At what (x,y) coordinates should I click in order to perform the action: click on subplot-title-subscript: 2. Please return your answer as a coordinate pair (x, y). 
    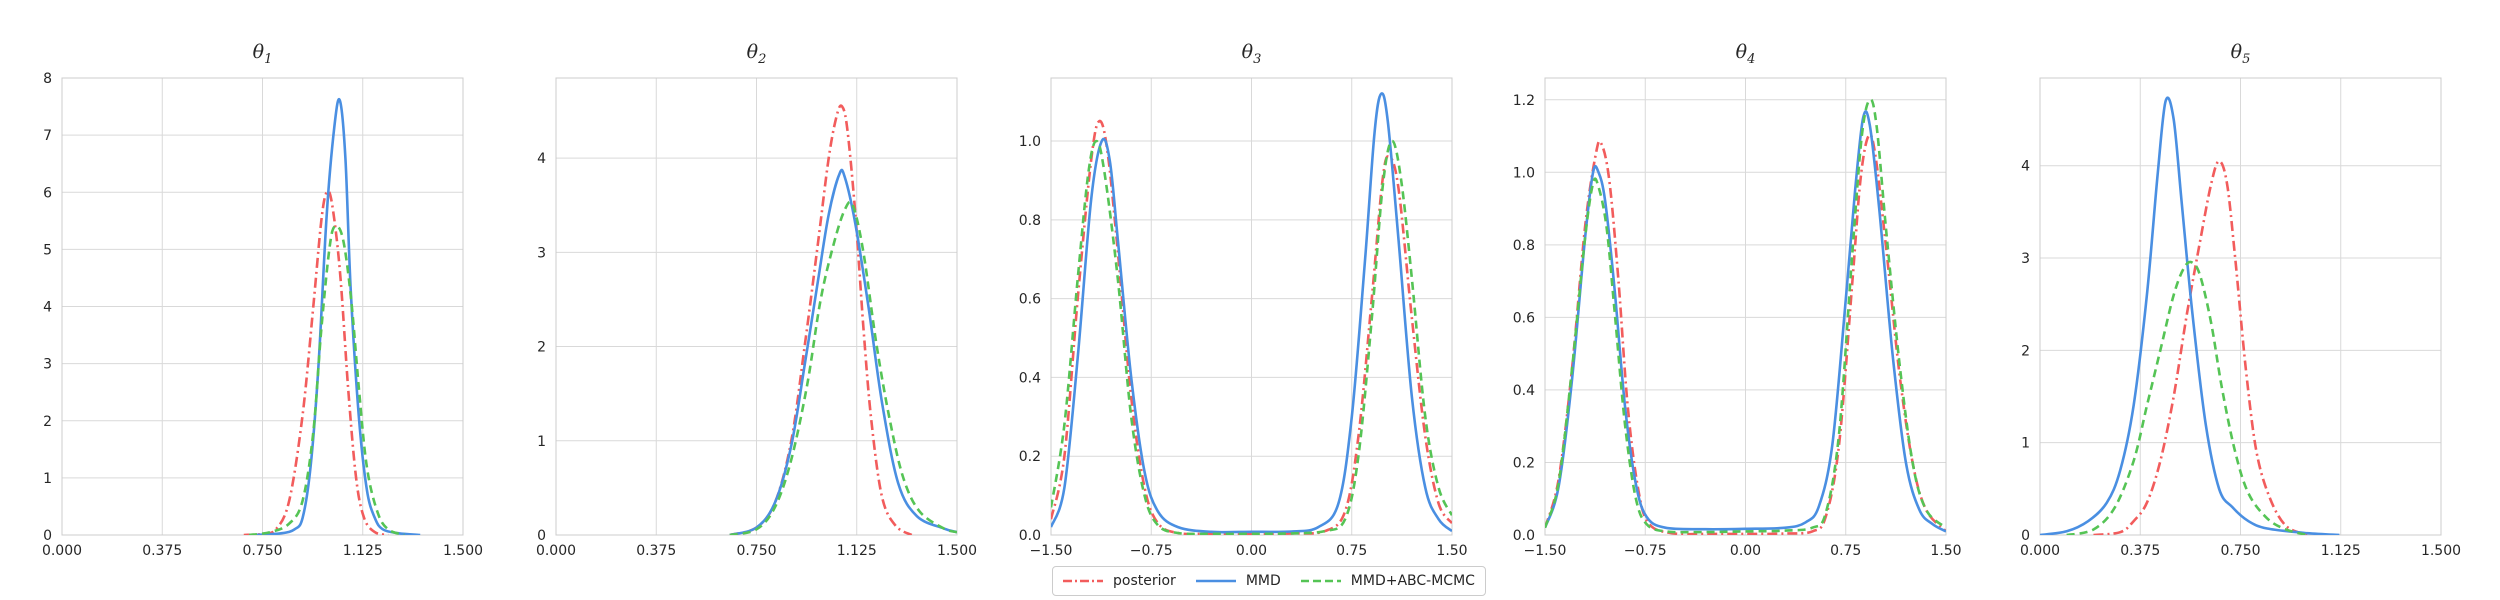
    Looking at the image, I should click on (761, 59).